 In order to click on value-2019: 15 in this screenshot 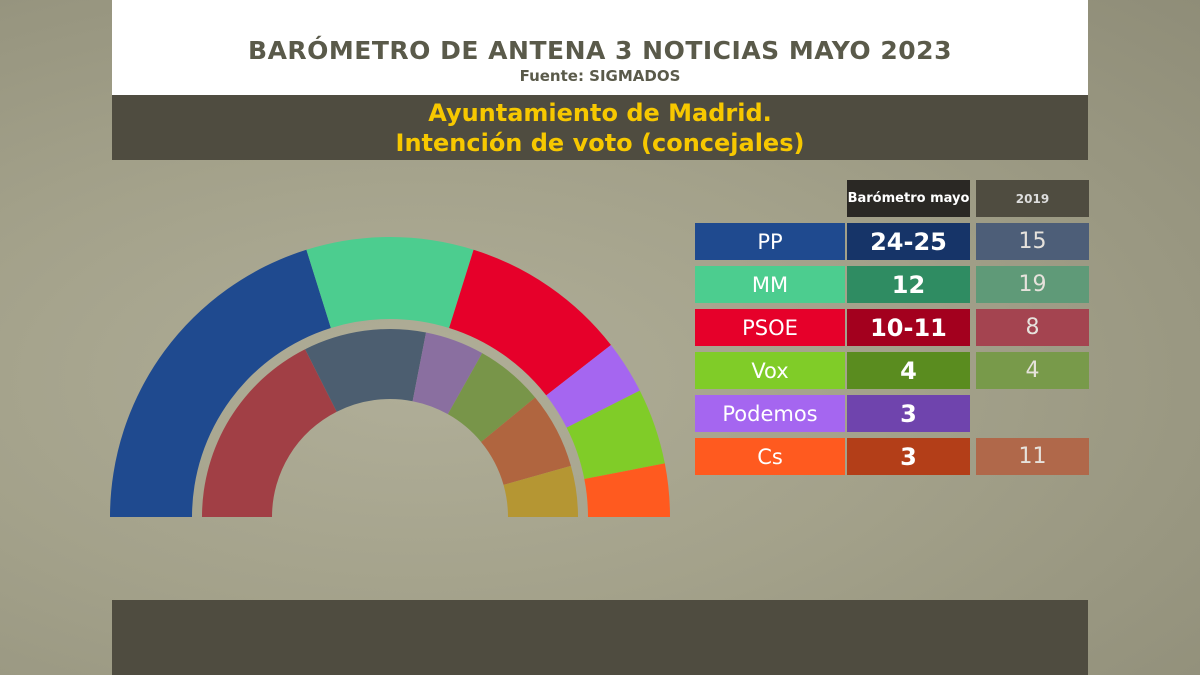, I will do `click(1032, 241)`.